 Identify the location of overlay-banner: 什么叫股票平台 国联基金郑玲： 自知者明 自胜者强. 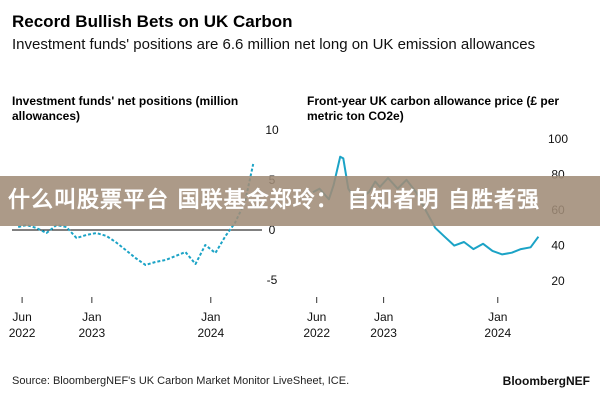
(300, 201).